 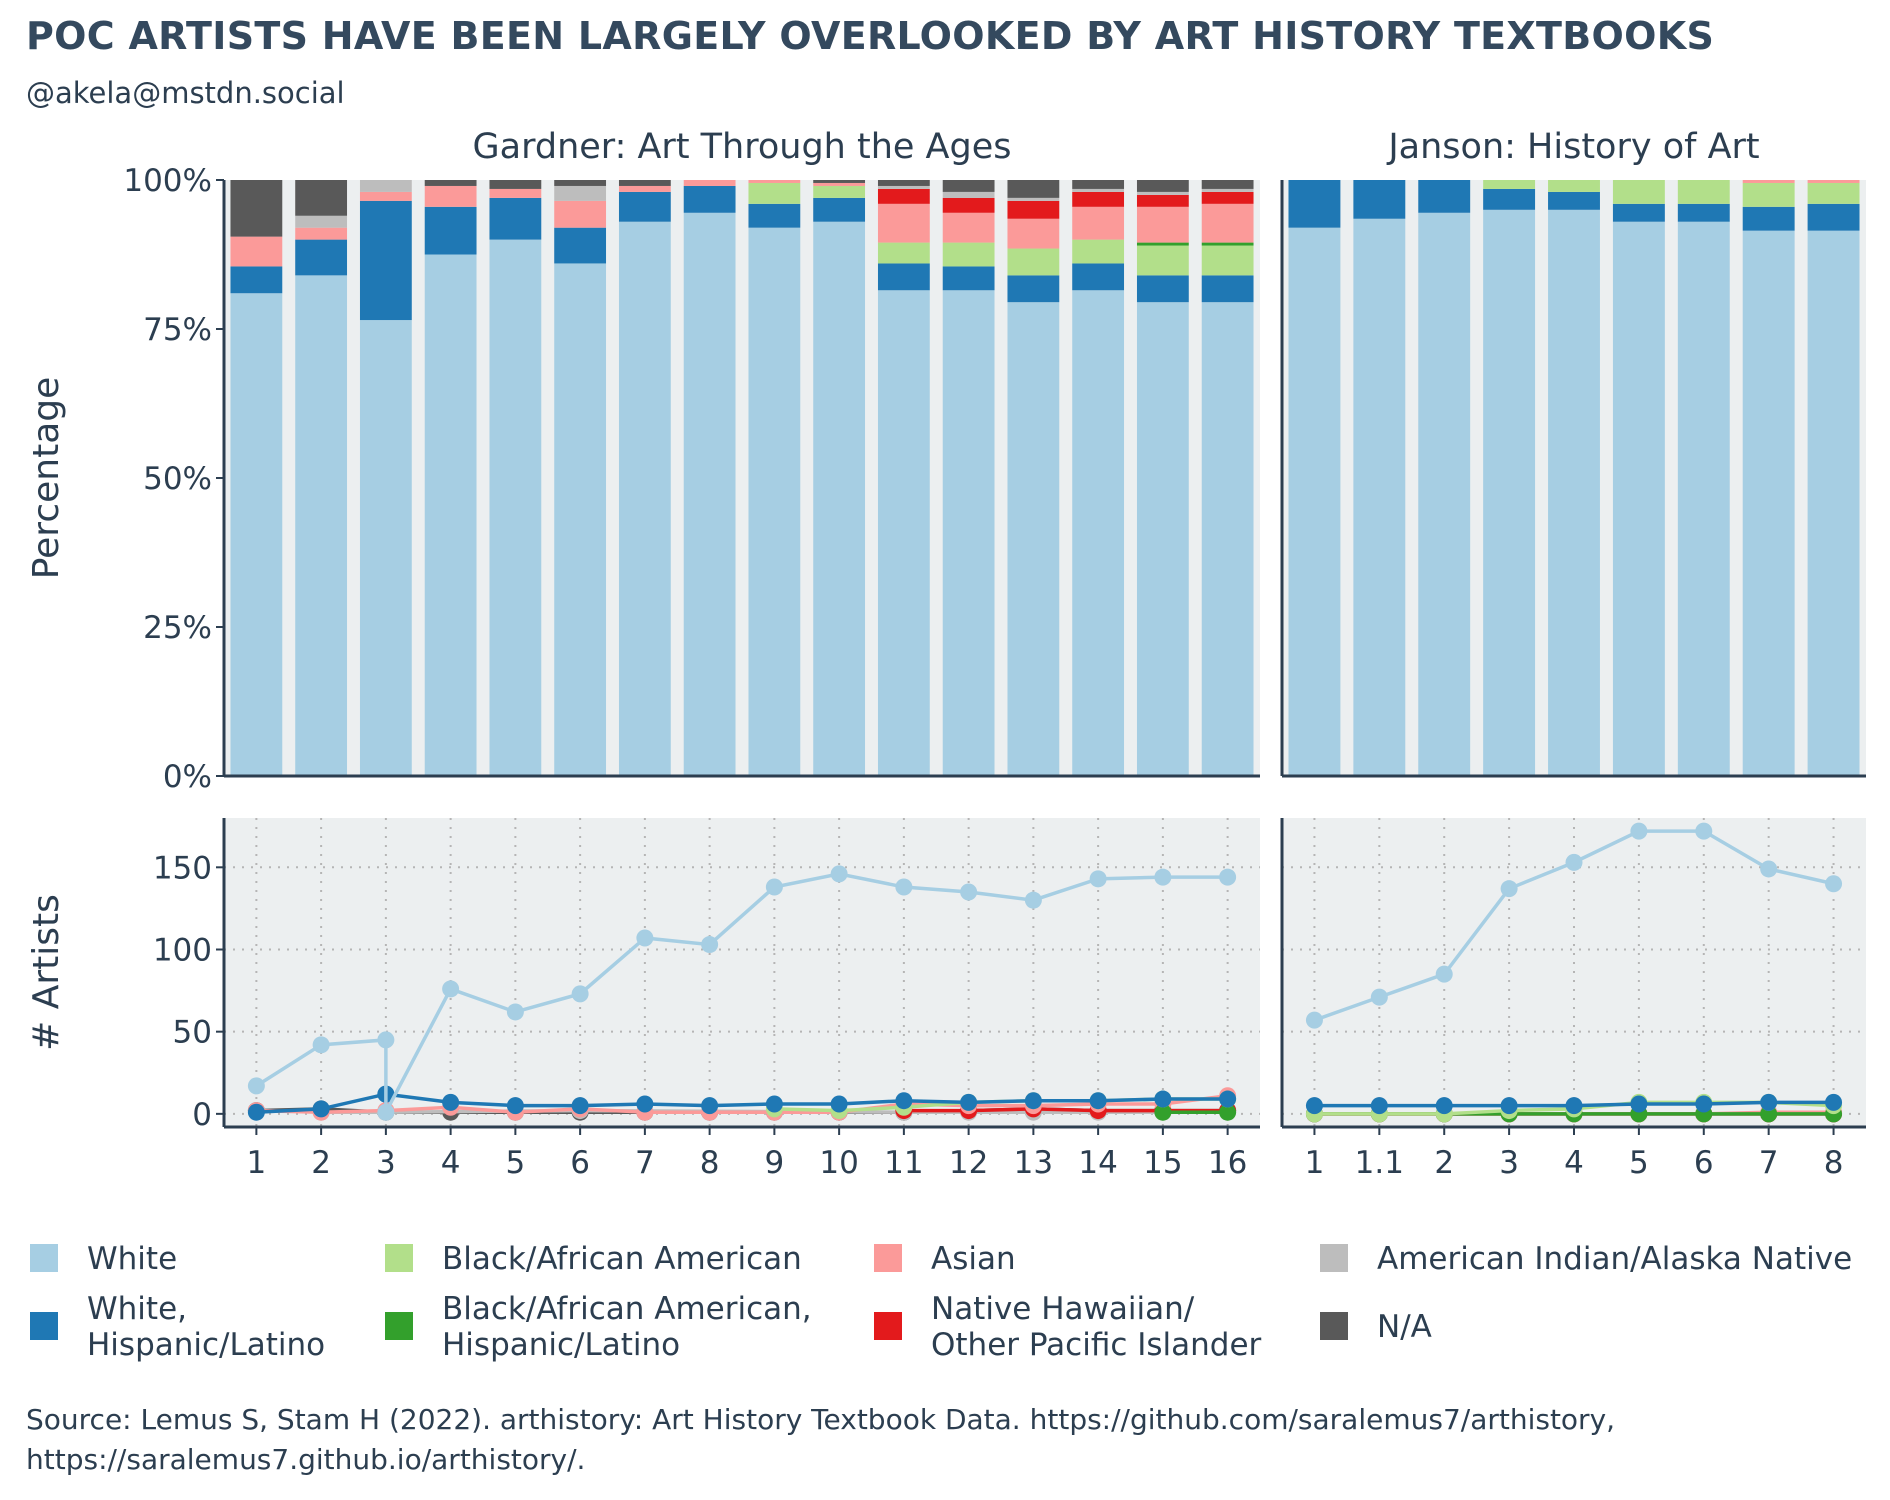 I want to click on legend-label-american-indian-alaska-native-0: American Indian/Alaska Native, so click(x=1614, y=1259).